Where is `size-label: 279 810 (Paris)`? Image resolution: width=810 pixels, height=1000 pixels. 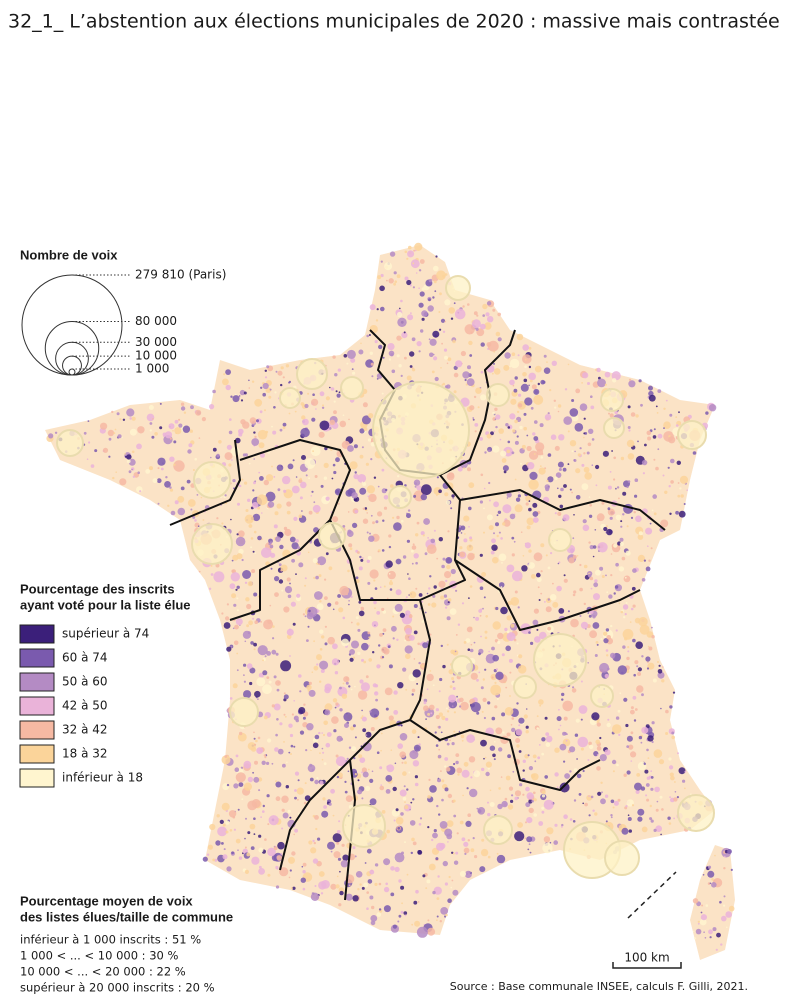 size-label: 279 810 (Paris) is located at coordinates (180, 275).